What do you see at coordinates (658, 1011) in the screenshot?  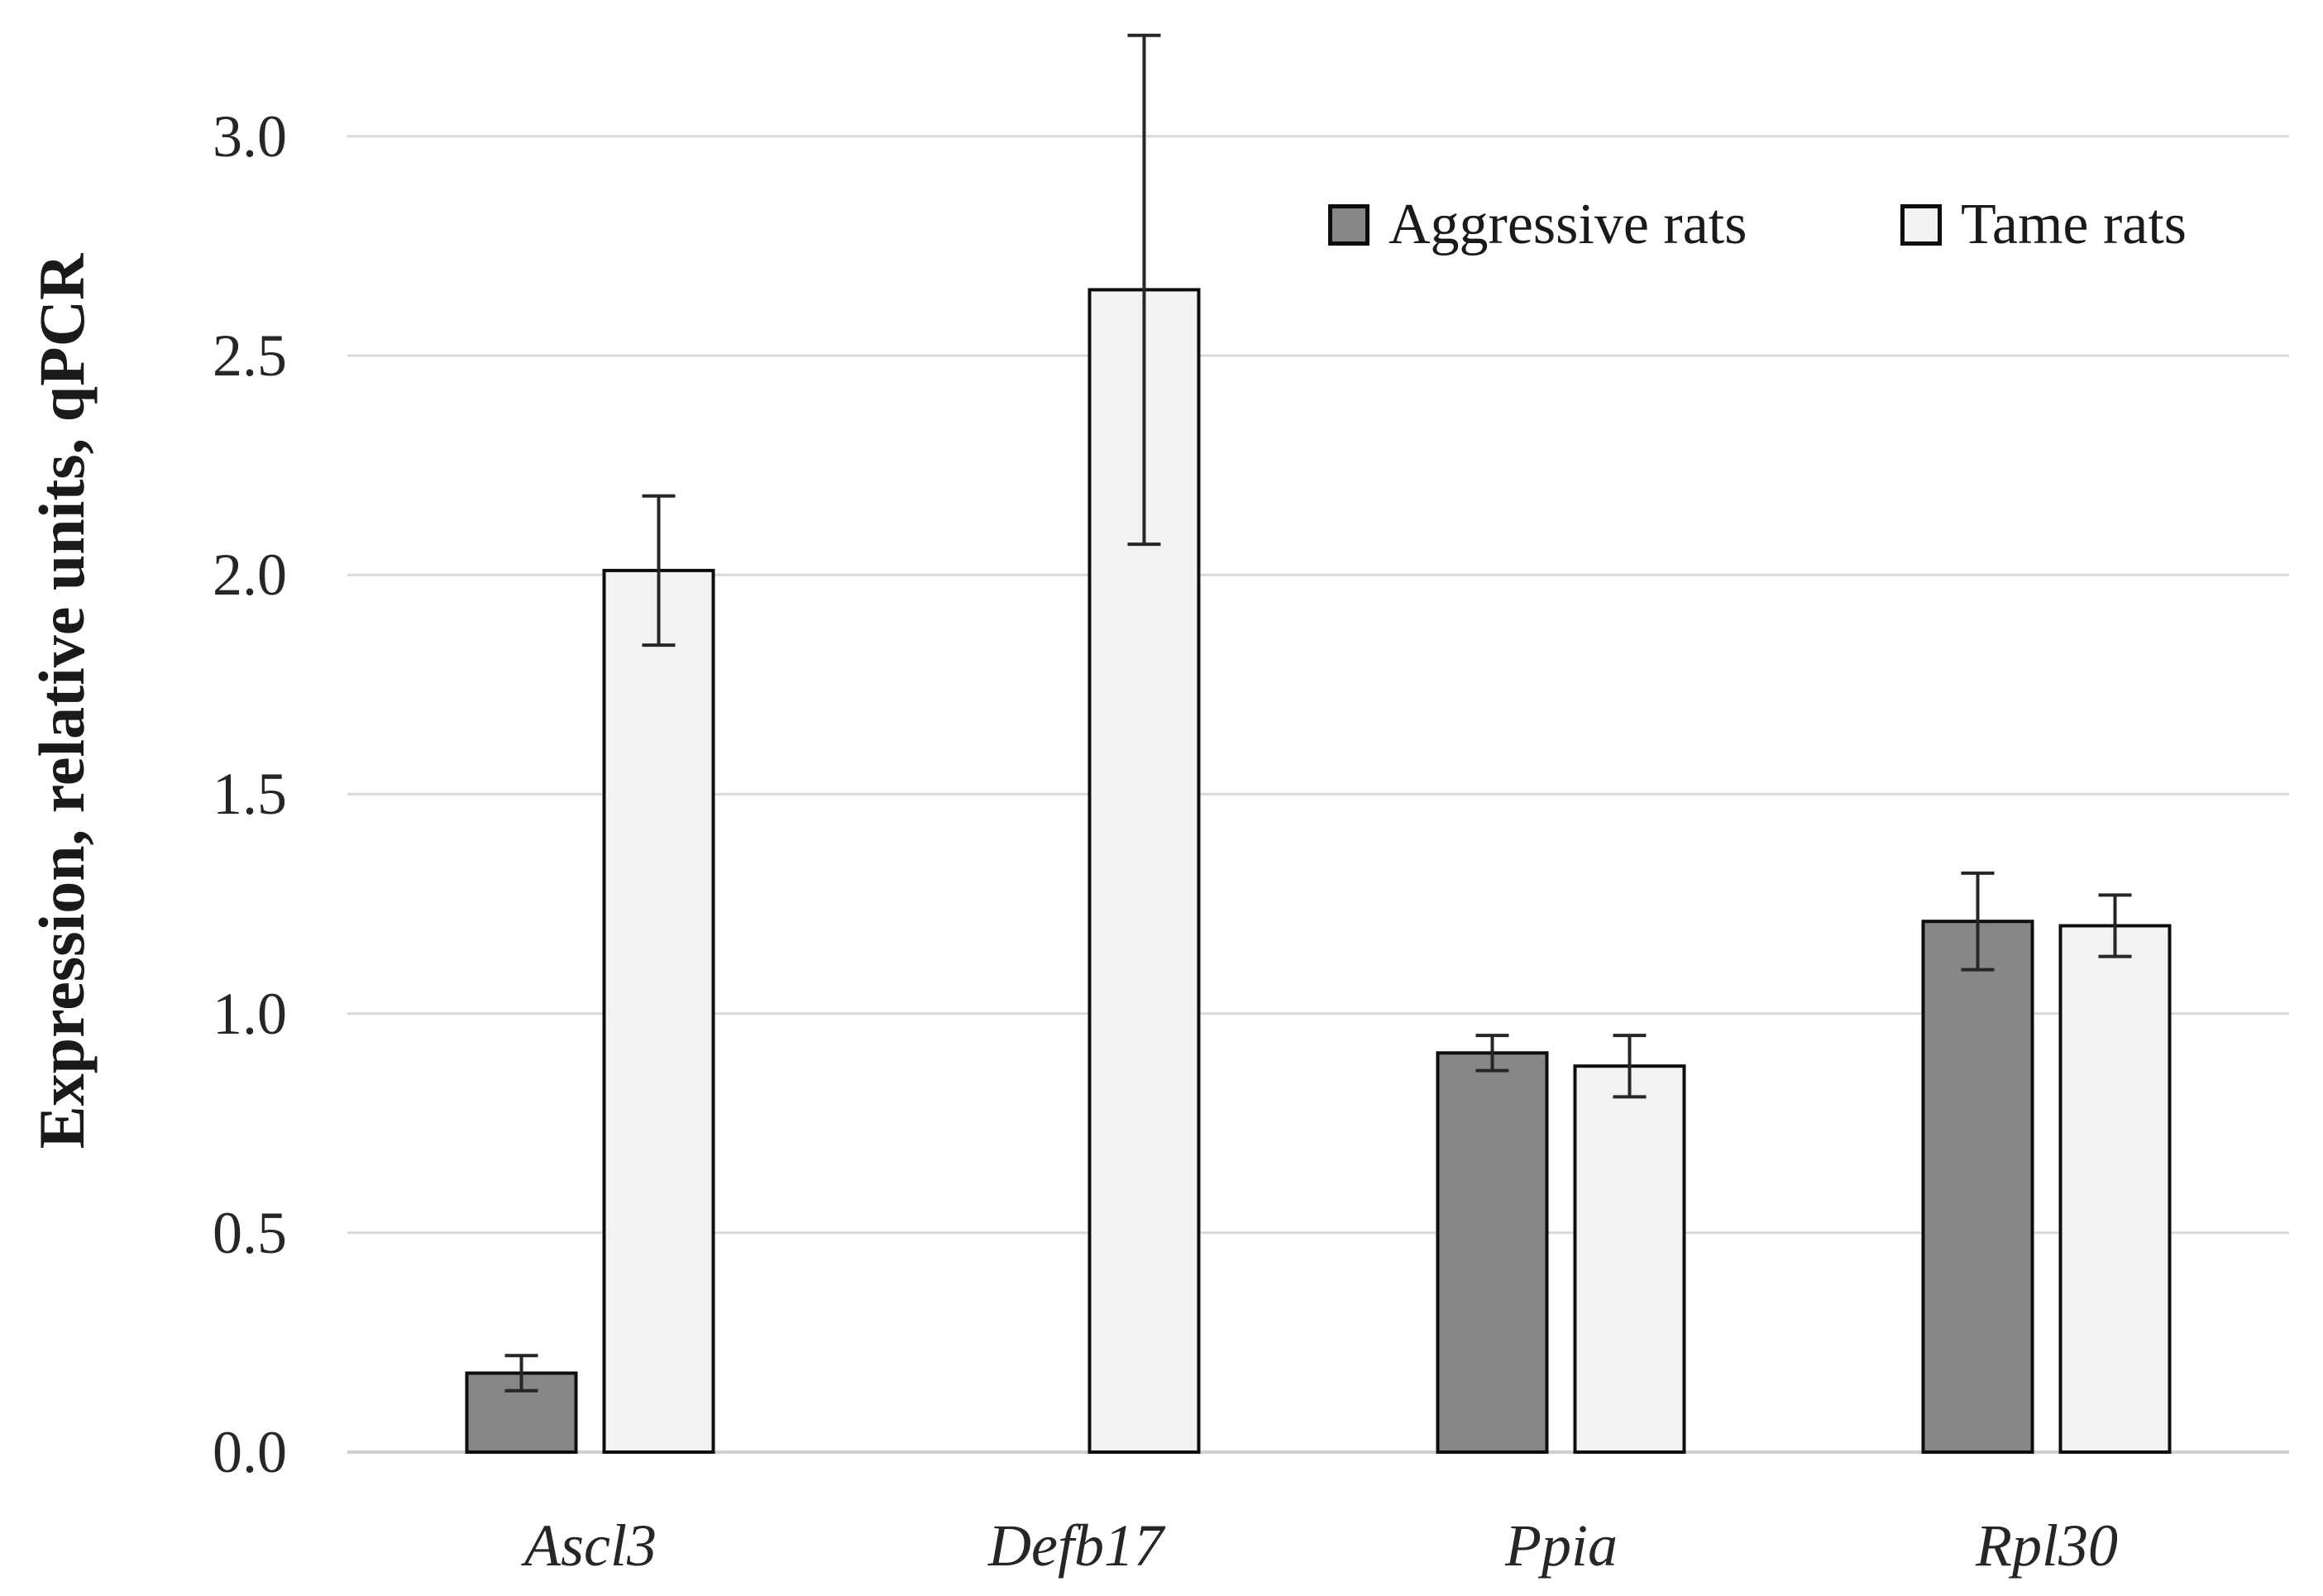 I see `bar-tame-rats-ascl3` at bounding box center [658, 1011].